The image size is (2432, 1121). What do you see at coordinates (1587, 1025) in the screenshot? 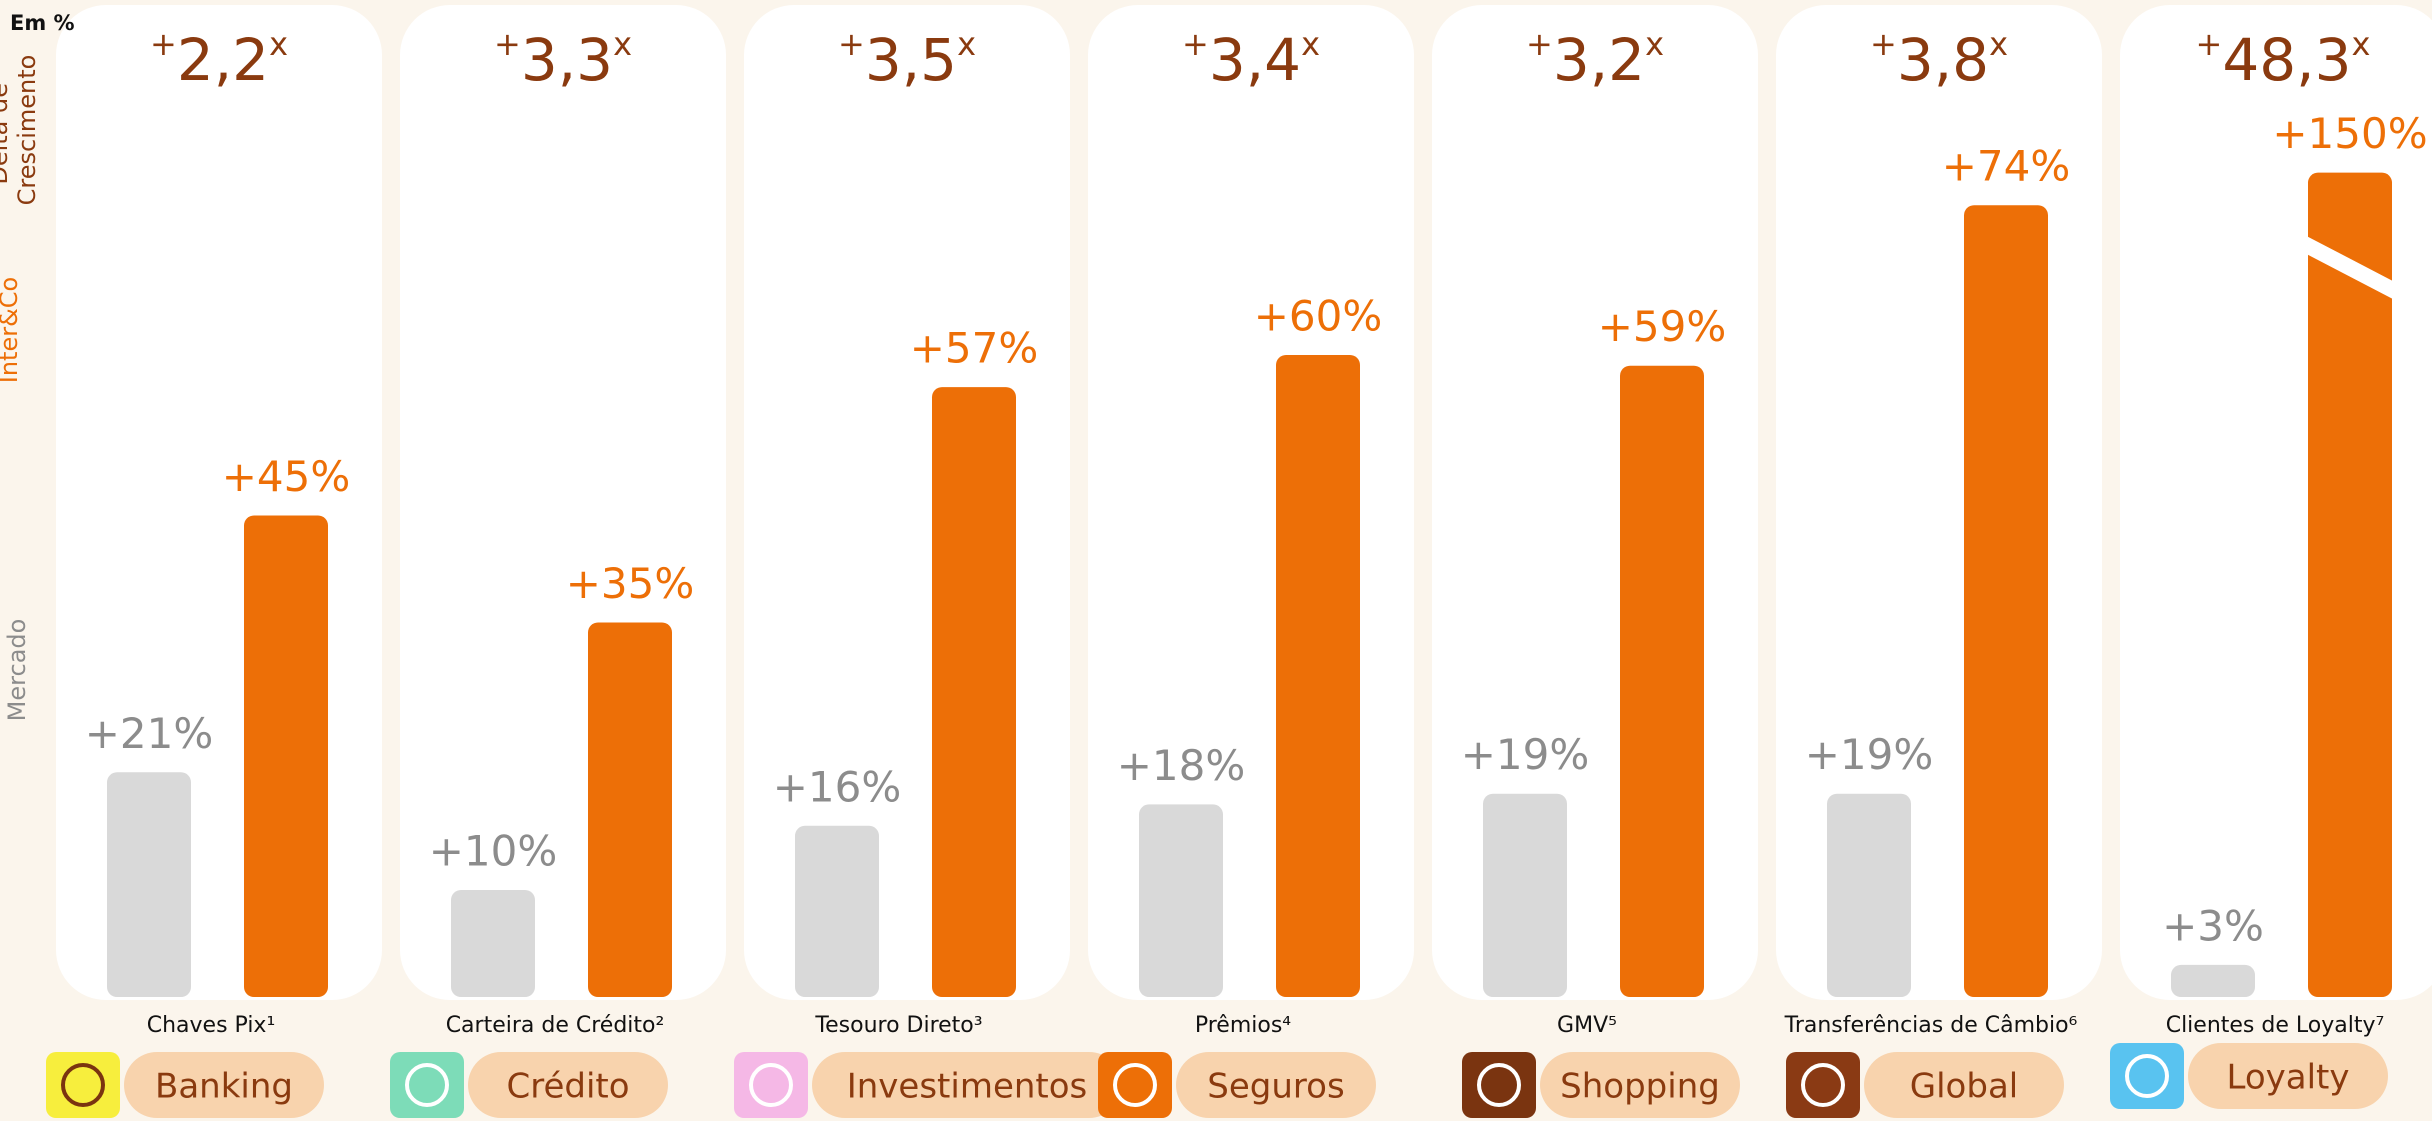
I see `category-label: GMV⁵` at bounding box center [1587, 1025].